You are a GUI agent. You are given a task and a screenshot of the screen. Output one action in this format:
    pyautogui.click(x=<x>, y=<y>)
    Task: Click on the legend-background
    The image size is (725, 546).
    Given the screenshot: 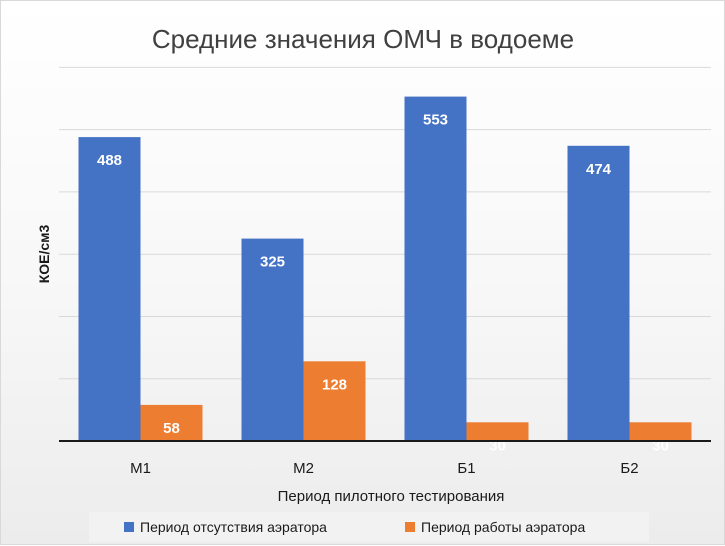 What is the action you would take?
    pyautogui.click(x=369, y=527)
    